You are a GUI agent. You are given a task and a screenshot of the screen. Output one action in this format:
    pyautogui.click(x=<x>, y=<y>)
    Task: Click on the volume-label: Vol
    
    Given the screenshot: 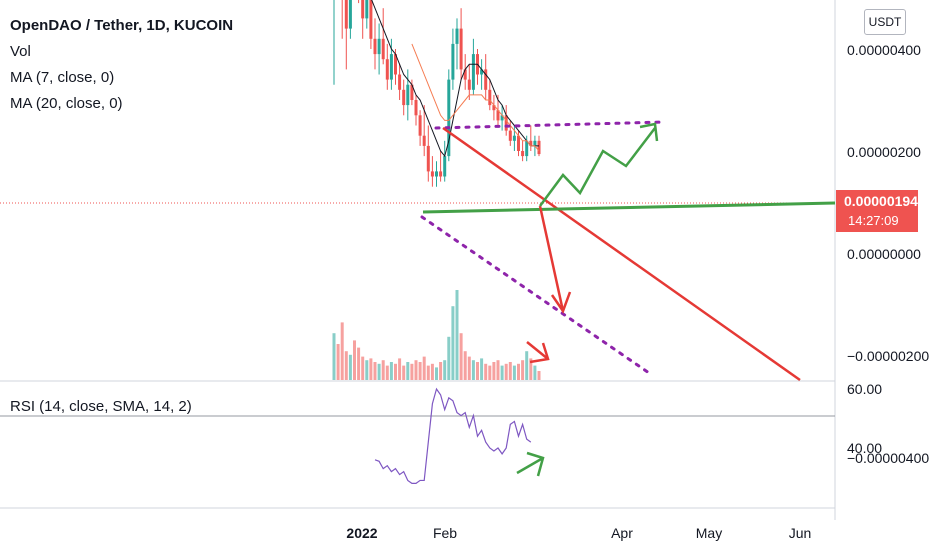 What is the action you would take?
    pyautogui.click(x=20, y=51)
    